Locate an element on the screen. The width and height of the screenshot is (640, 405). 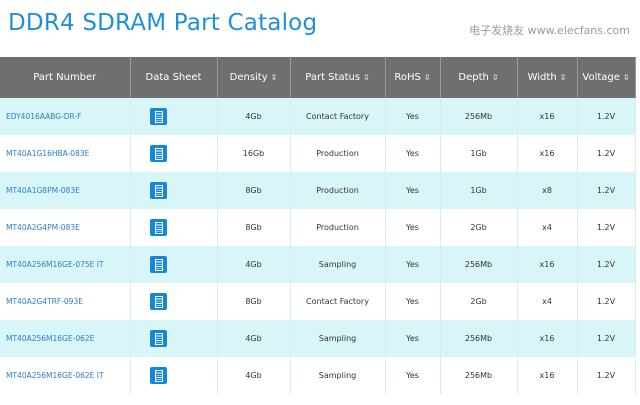
part-number-link: MT40A2G4PM-083E is located at coordinates (65, 227).